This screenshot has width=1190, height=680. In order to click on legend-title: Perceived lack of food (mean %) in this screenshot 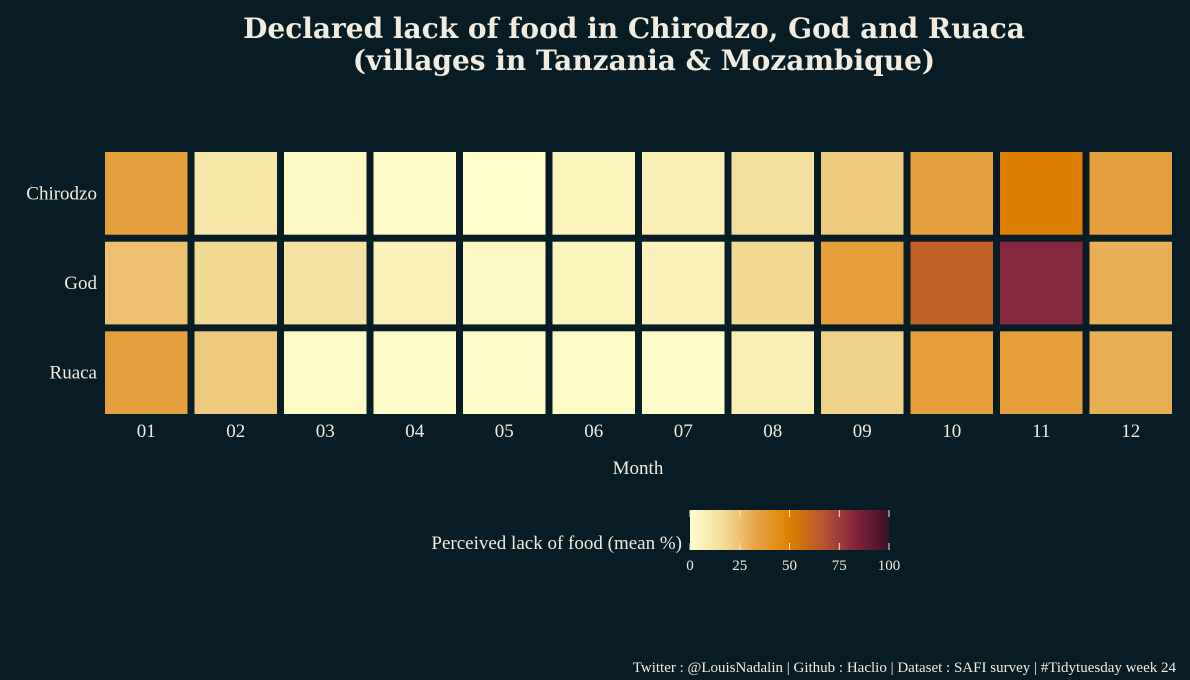, I will do `click(556, 543)`.